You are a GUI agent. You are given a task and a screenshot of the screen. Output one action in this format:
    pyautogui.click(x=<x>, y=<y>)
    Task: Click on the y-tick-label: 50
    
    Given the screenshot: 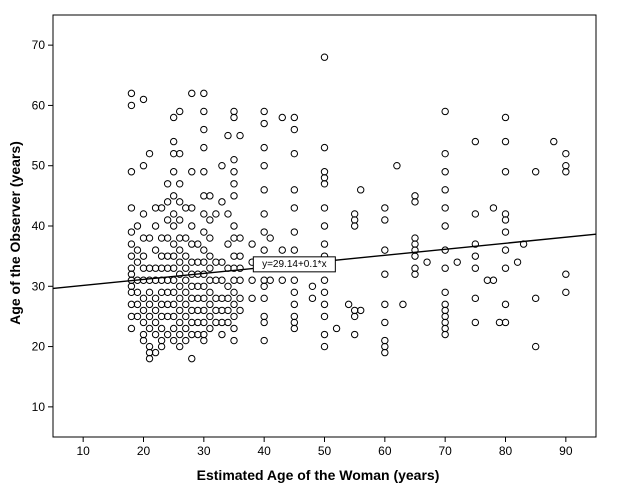 What is the action you would take?
    pyautogui.click(x=39, y=166)
    